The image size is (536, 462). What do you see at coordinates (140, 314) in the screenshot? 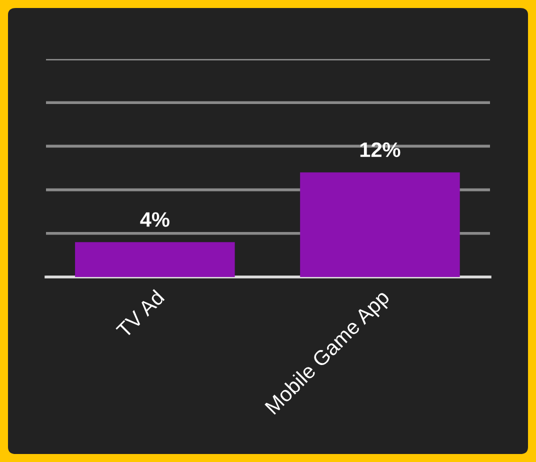
I see `x-tick-label: TV Ad` at bounding box center [140, 314].